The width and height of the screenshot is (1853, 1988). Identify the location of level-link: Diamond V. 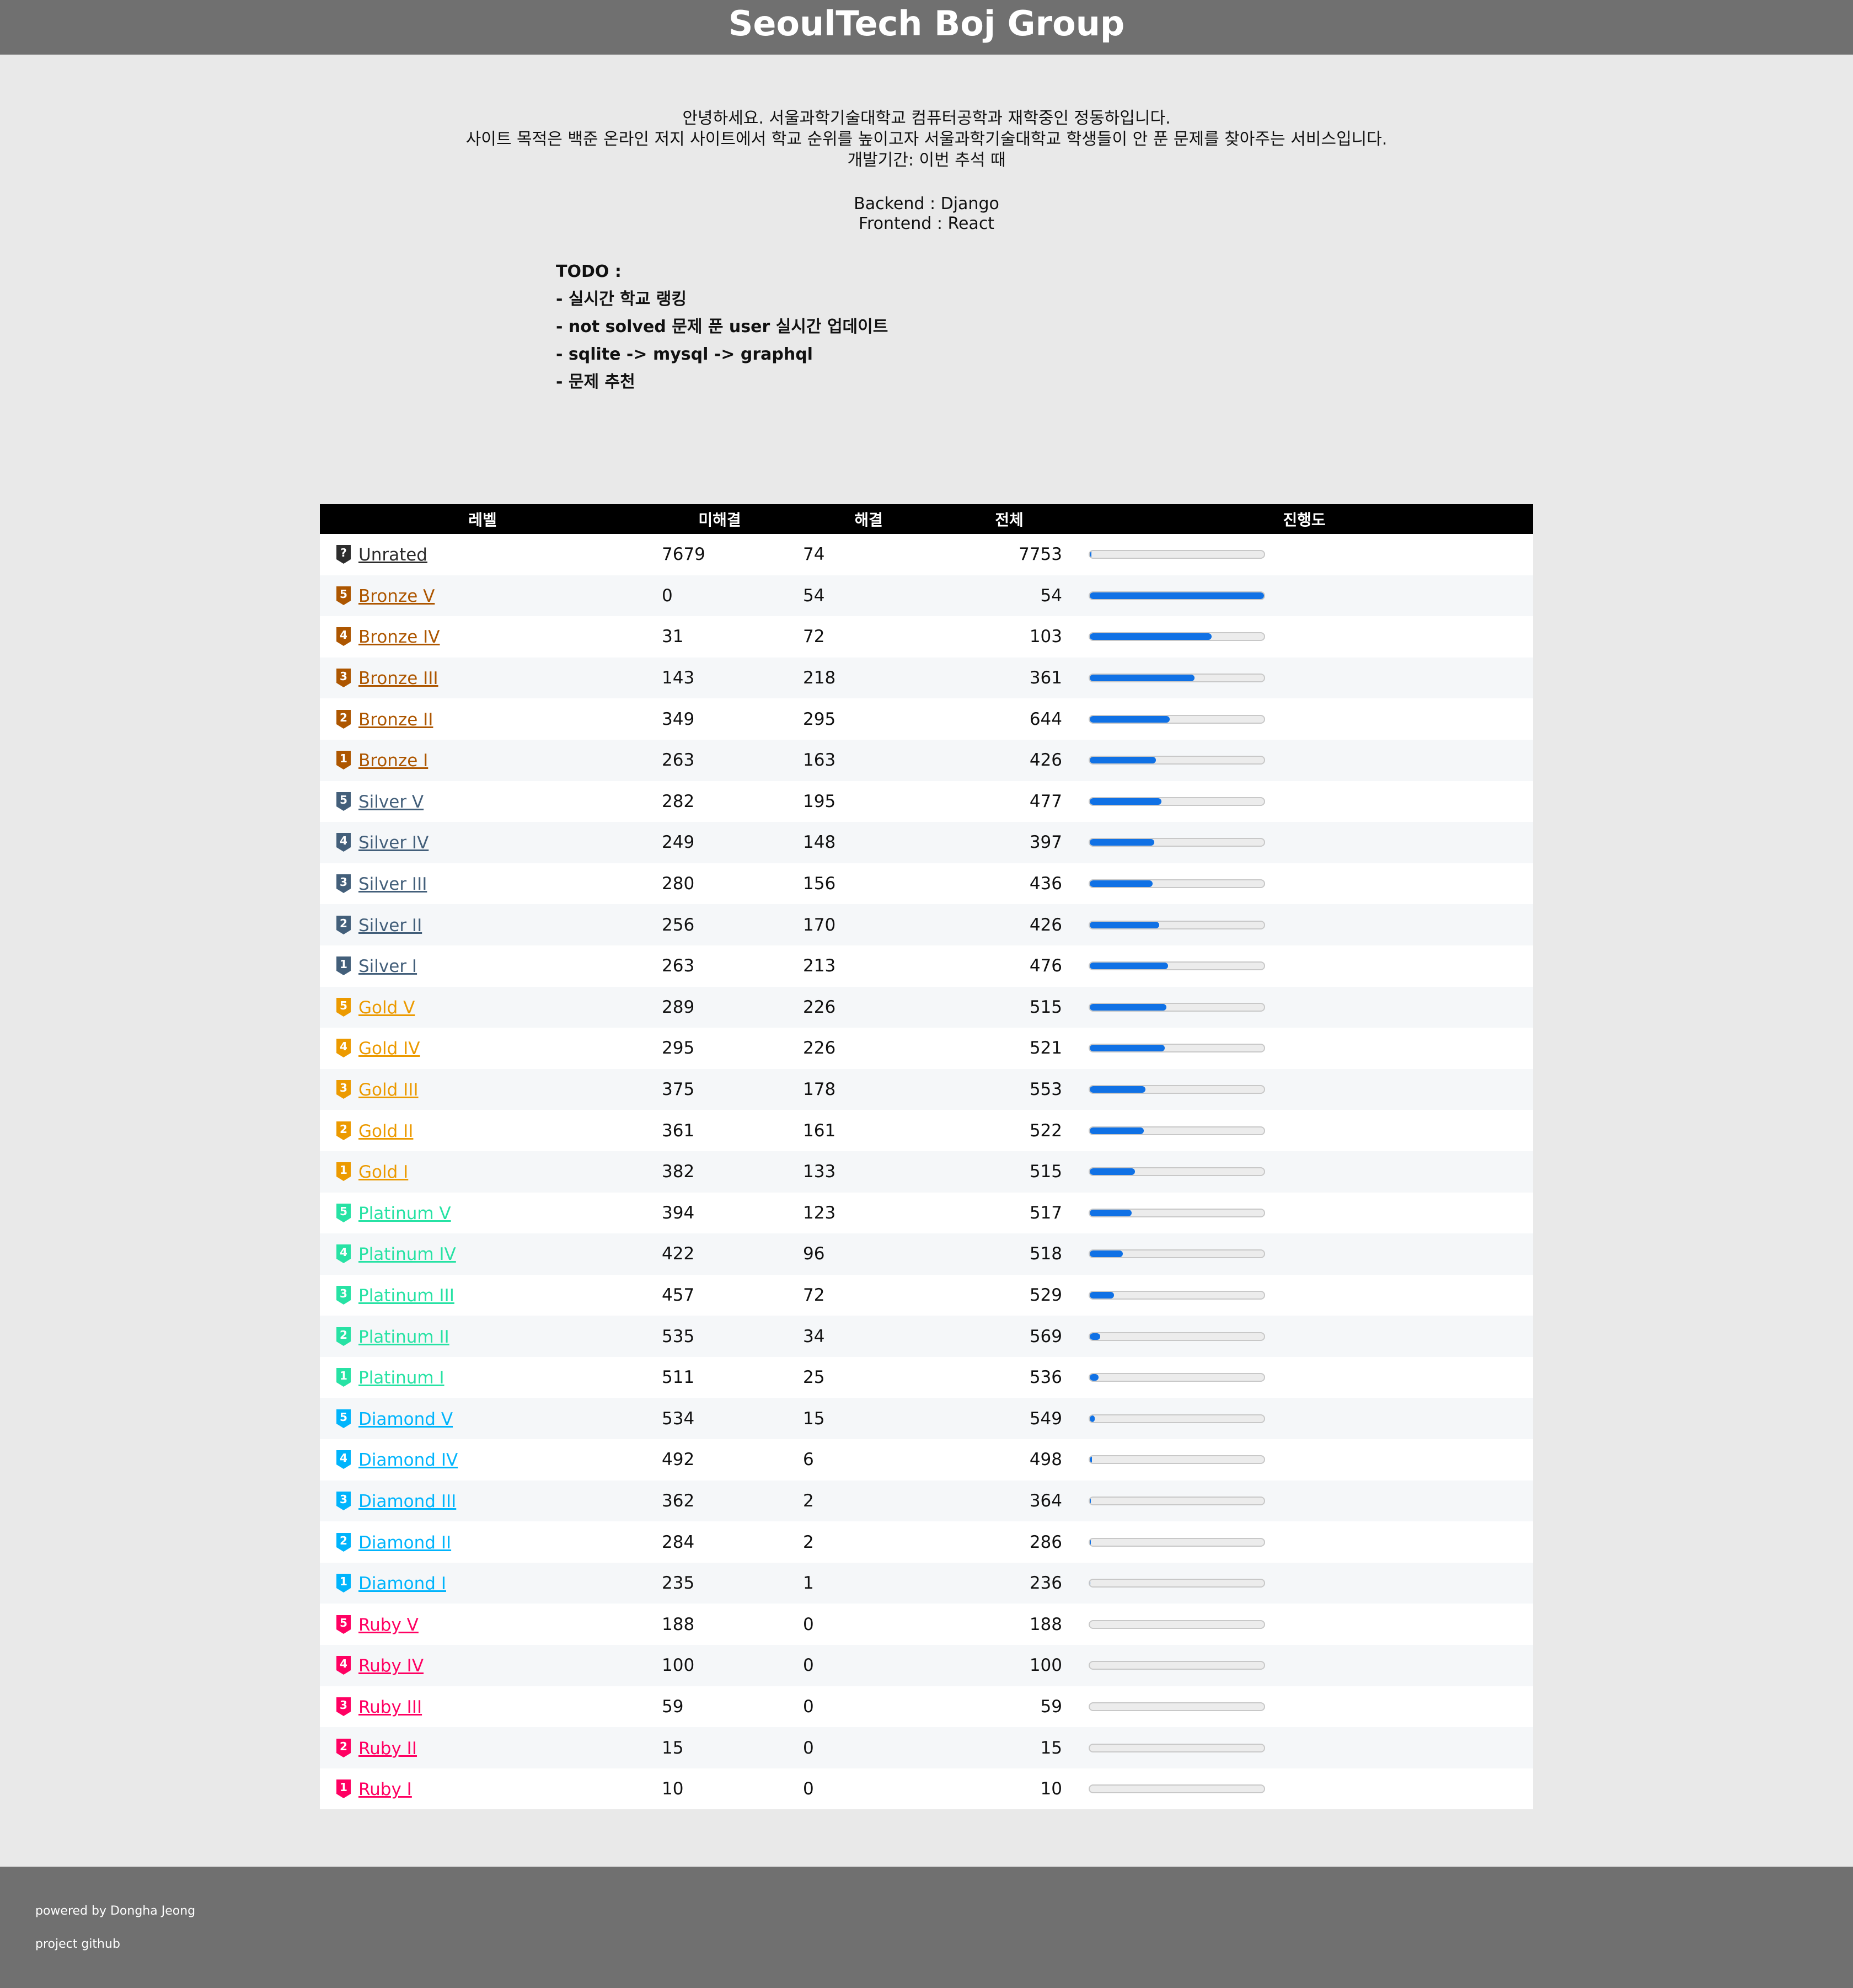
(406, 1419).